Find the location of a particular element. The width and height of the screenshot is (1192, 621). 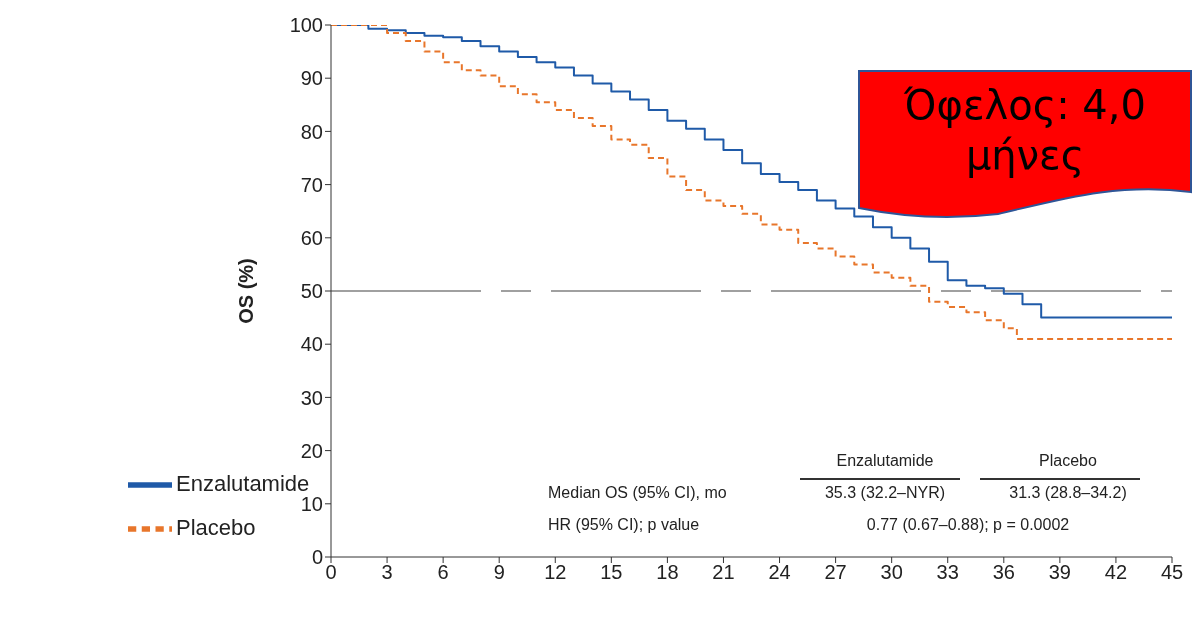

x-tick-label: 15 is located at coordinates (611, 572).